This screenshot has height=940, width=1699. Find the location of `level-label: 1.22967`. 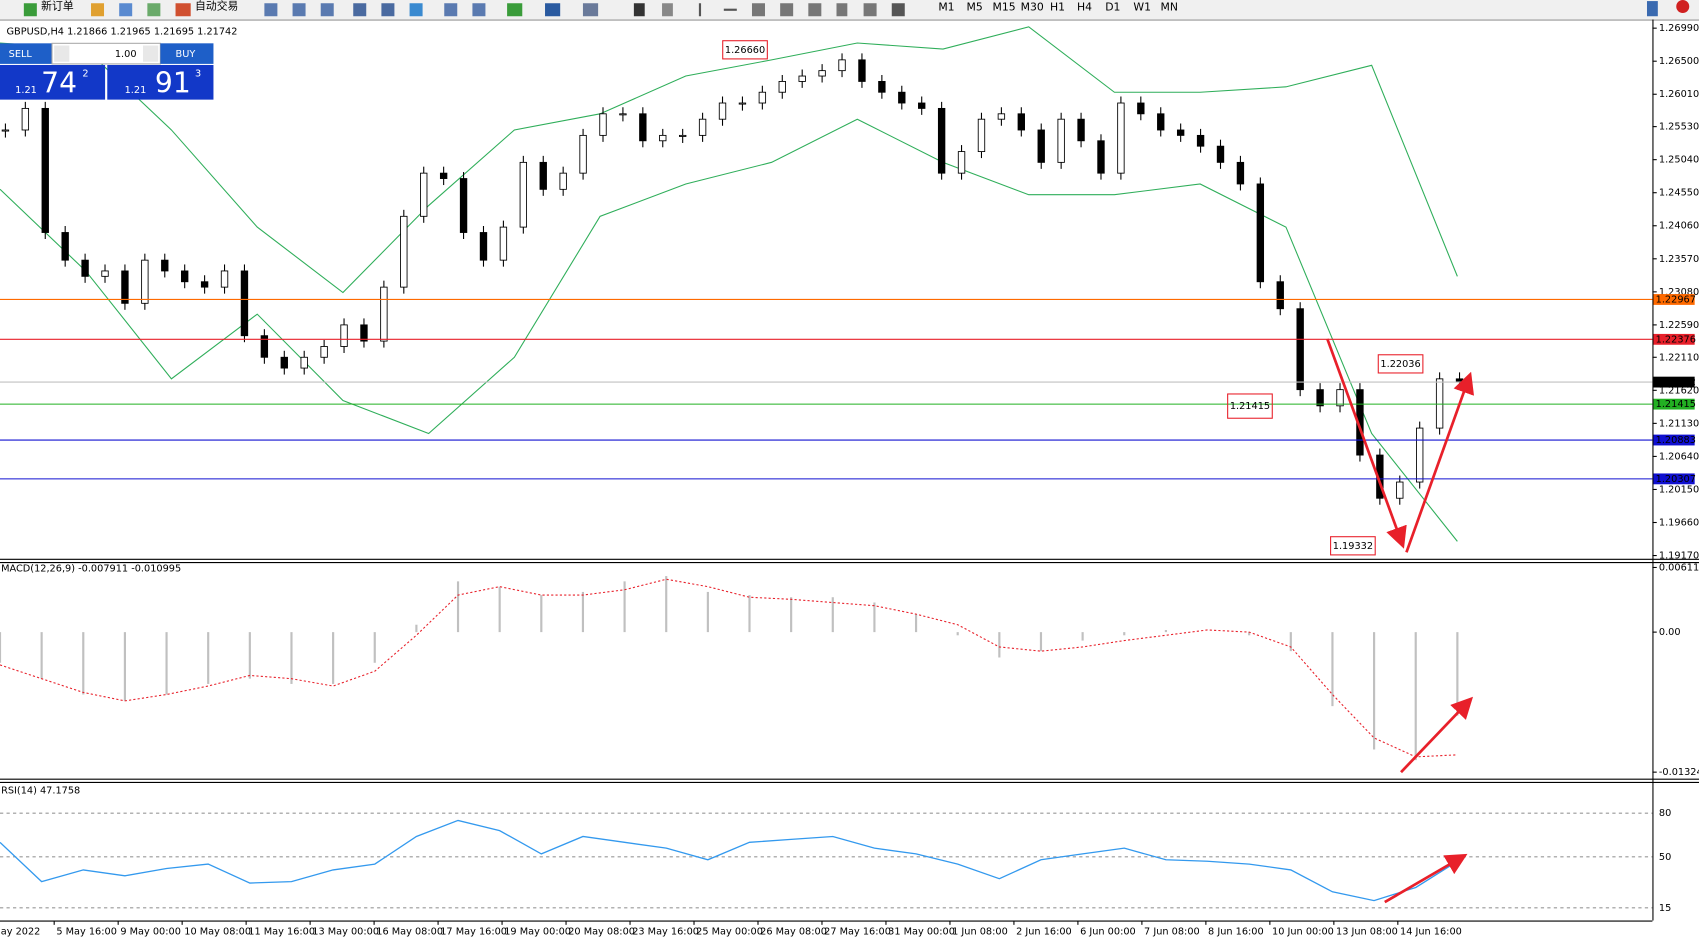

level-label: 1.22967 is located at coordinates (1676, 299).